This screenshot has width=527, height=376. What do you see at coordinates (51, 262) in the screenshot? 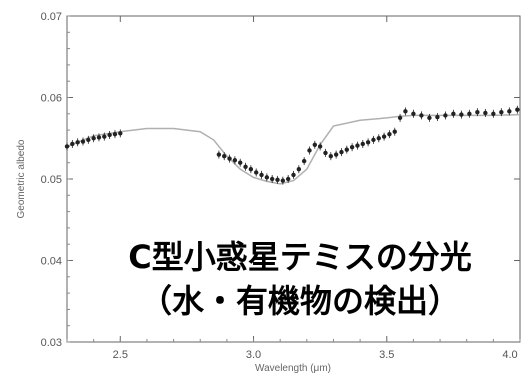
I see `y-tick-label: 0.04` at bounding box center [51, 262].